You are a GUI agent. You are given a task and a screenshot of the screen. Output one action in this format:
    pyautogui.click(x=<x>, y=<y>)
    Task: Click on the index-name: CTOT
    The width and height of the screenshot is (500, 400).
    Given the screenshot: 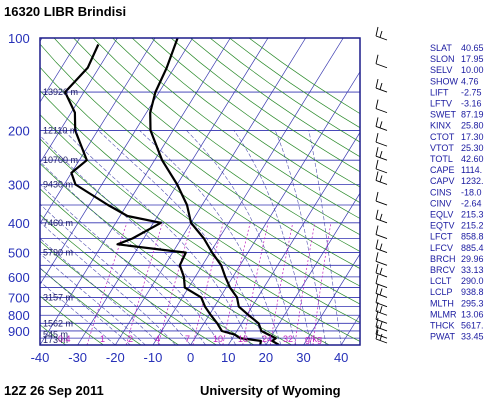 What is the action you would take?
    pyautogui.click(x=442, y=137)
    